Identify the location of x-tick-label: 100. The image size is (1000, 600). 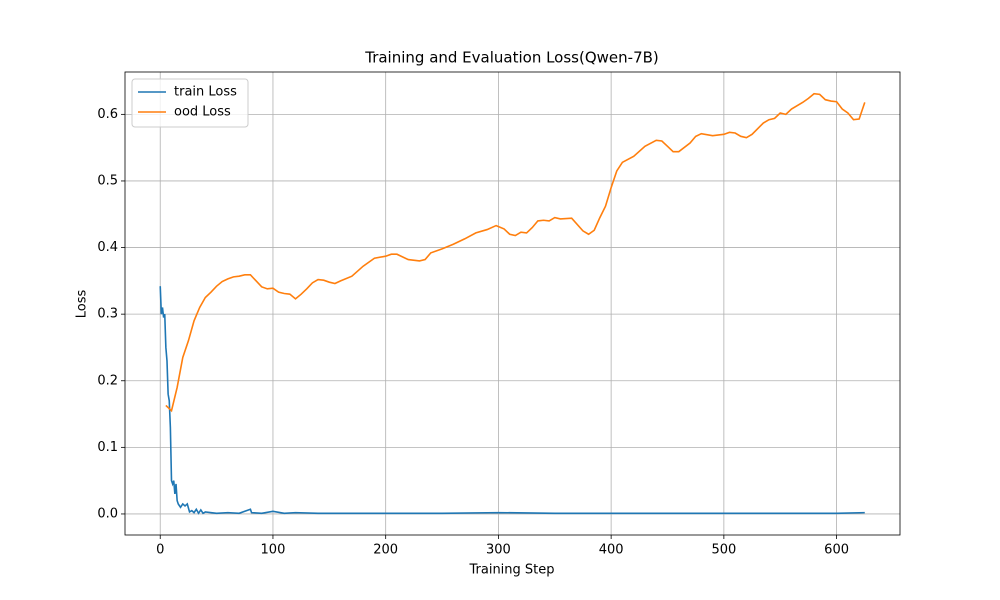
(273, 550).